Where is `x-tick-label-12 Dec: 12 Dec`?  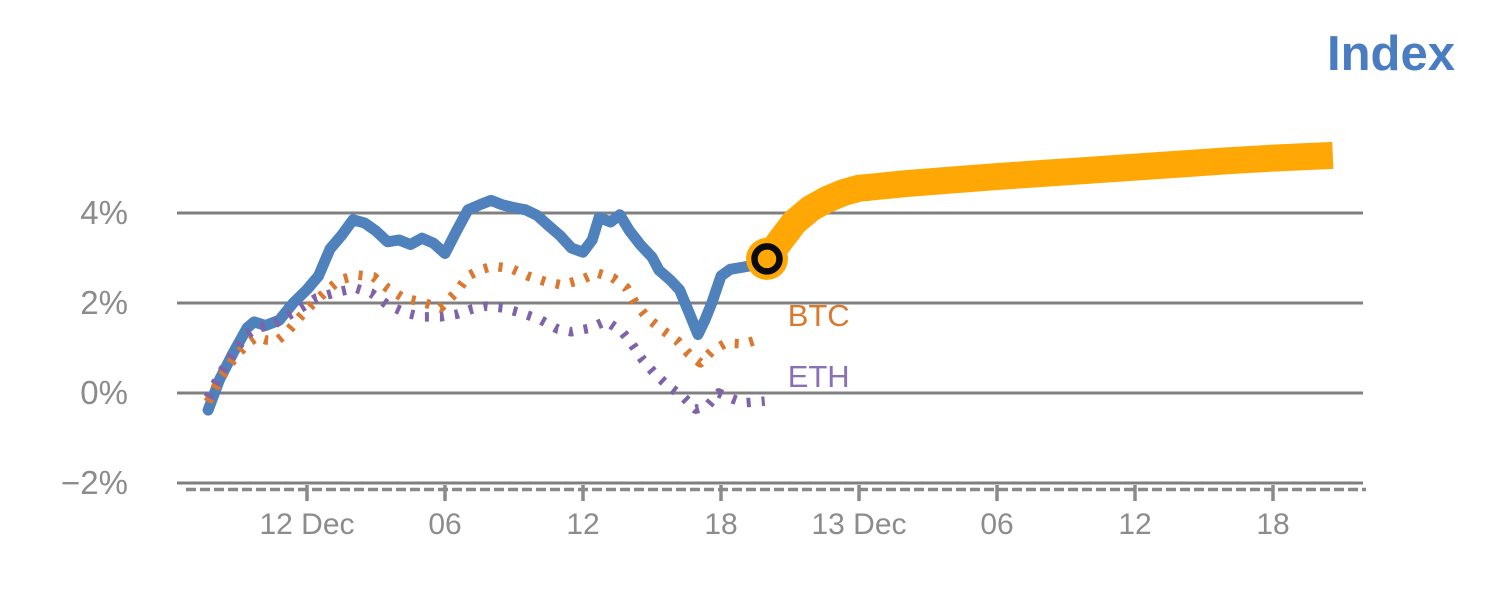
x-tick-label-12 Dec: 12 Dec is located at coordinates (306, 524).